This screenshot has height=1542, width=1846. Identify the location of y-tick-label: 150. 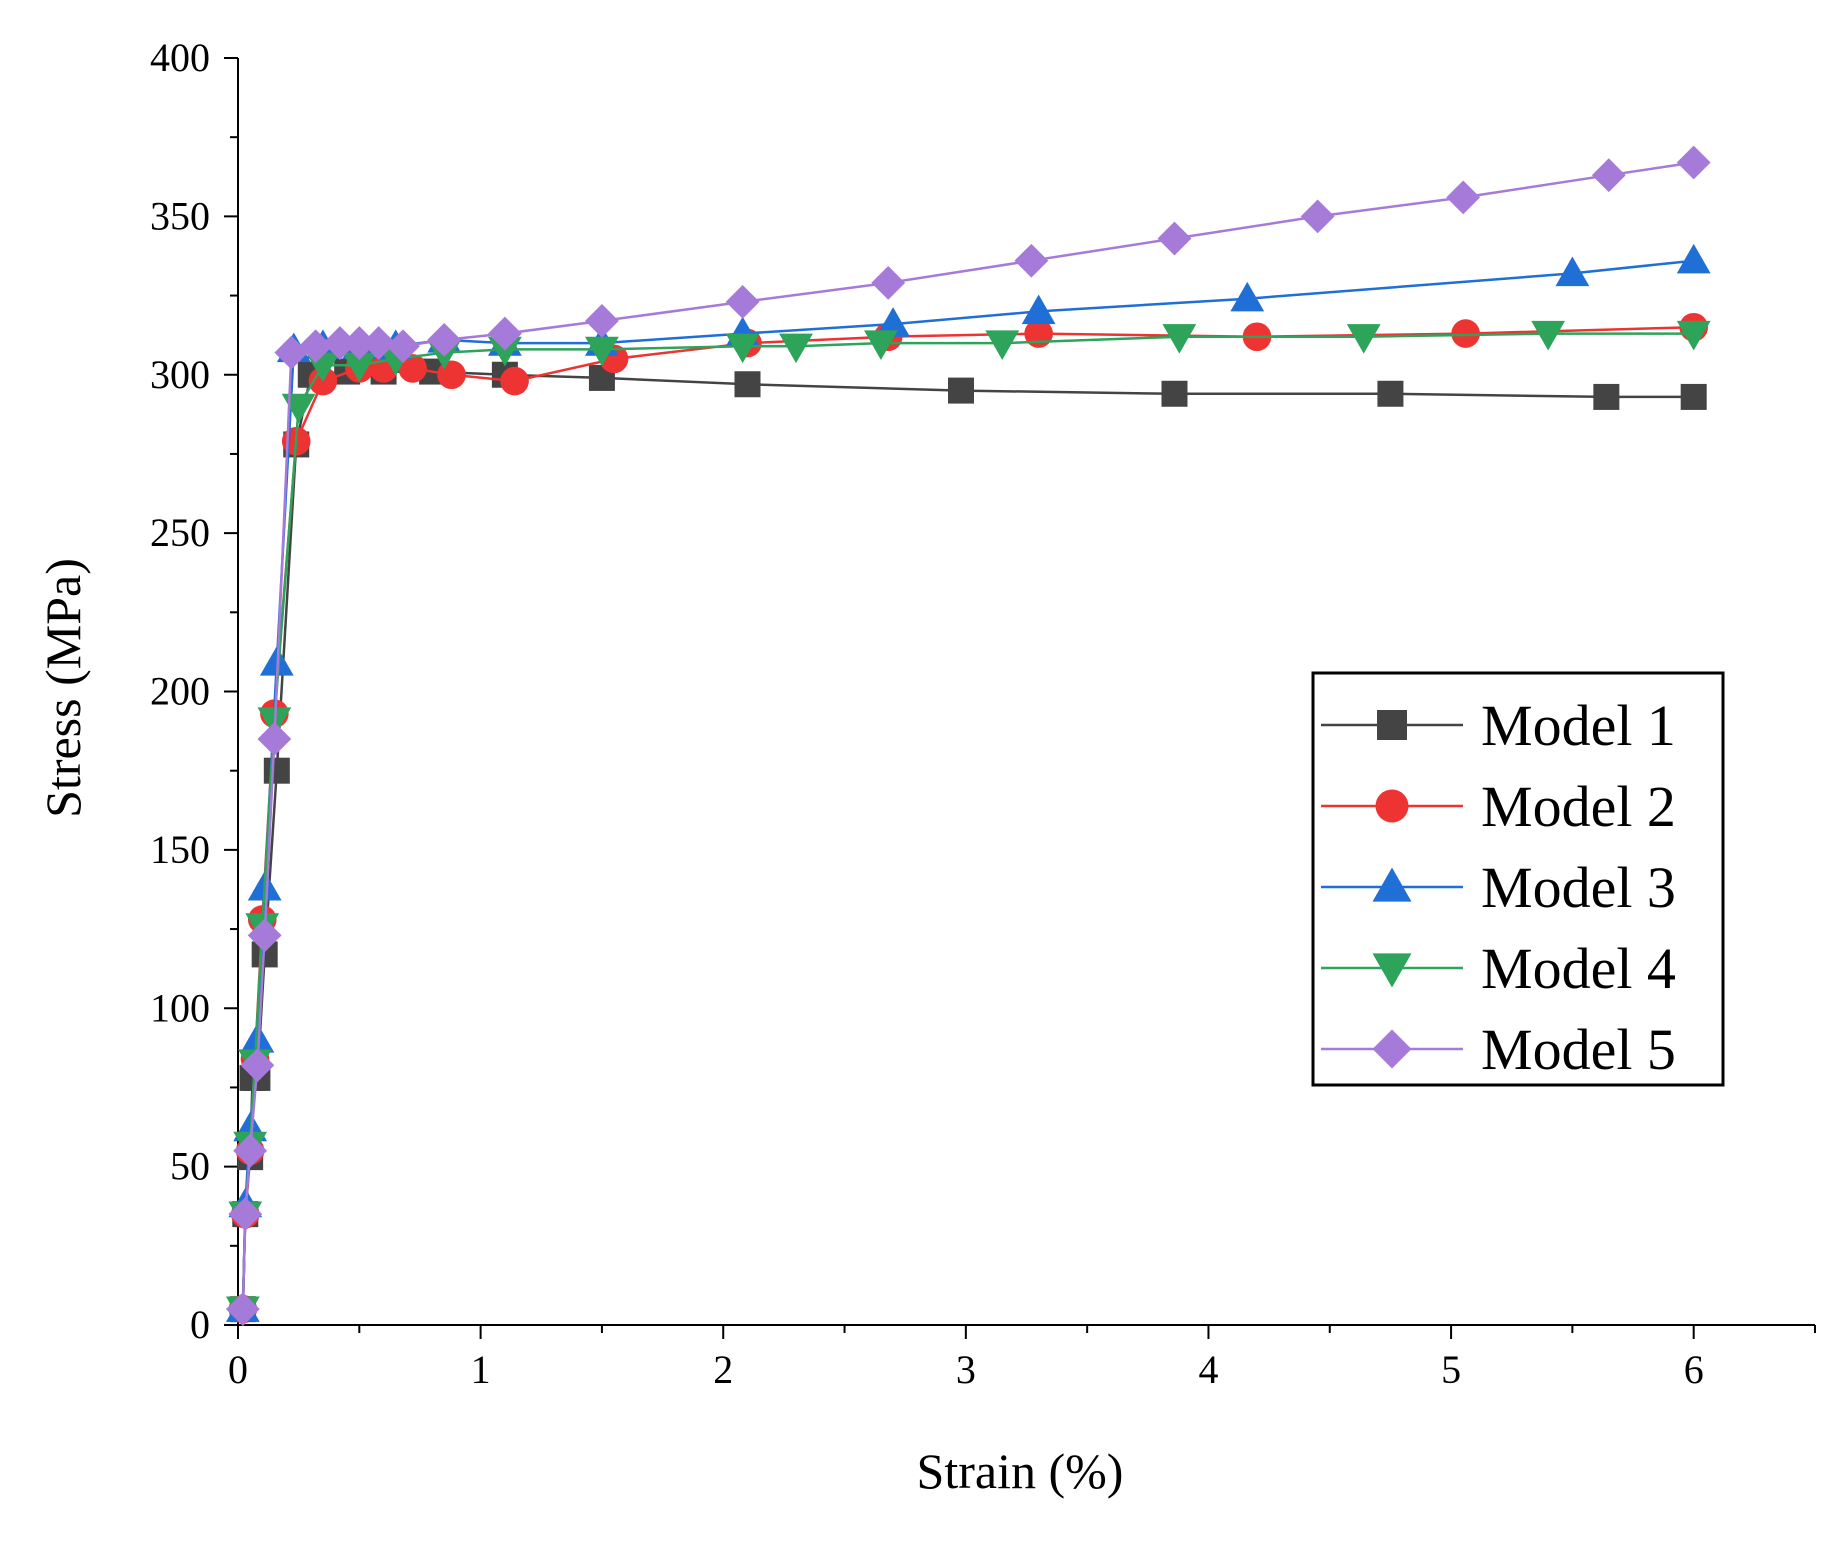
(180, 849).